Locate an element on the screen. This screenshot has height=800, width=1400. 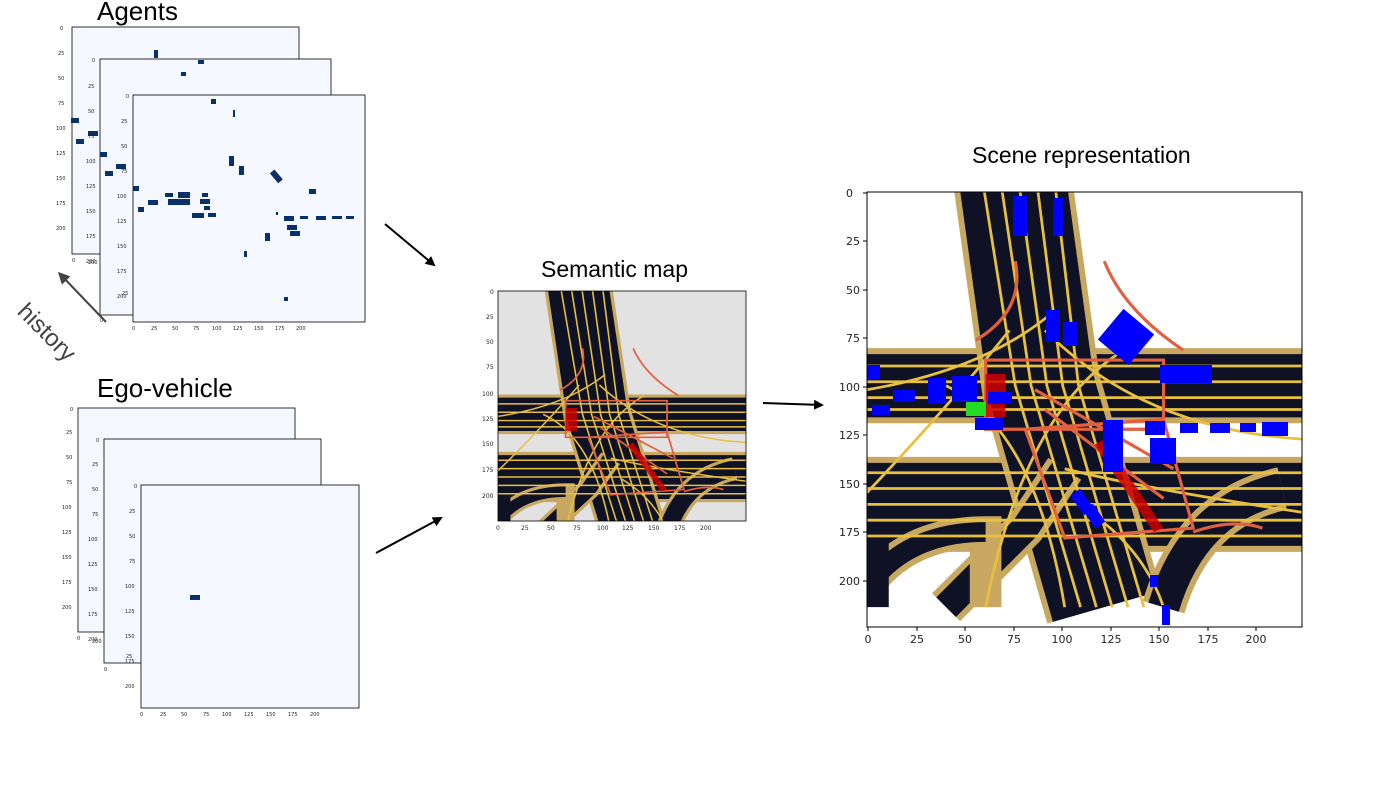
scene-x-tick: 175 is located at coordinates (1208, 639).